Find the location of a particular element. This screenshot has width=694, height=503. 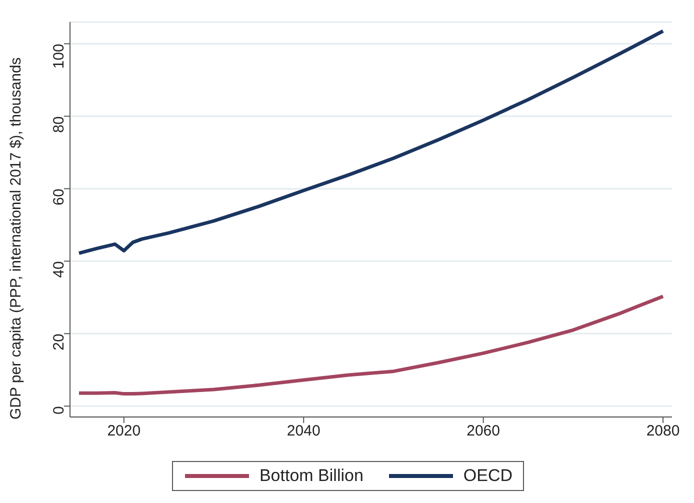

y-tick-label: 80 is located at coordinates (59, 124).